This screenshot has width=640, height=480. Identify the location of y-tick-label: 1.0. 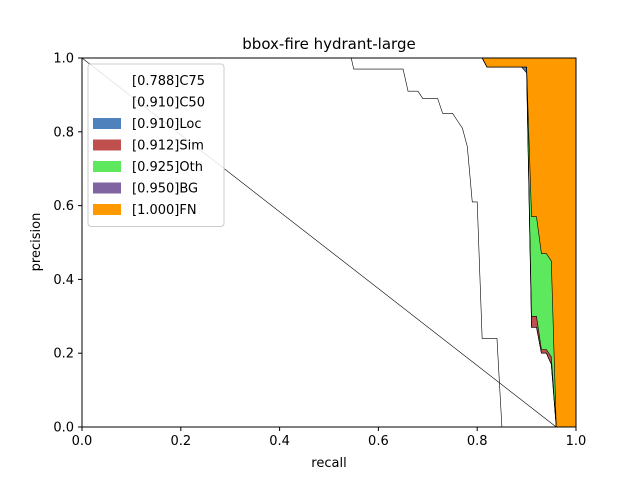
(63, 59).